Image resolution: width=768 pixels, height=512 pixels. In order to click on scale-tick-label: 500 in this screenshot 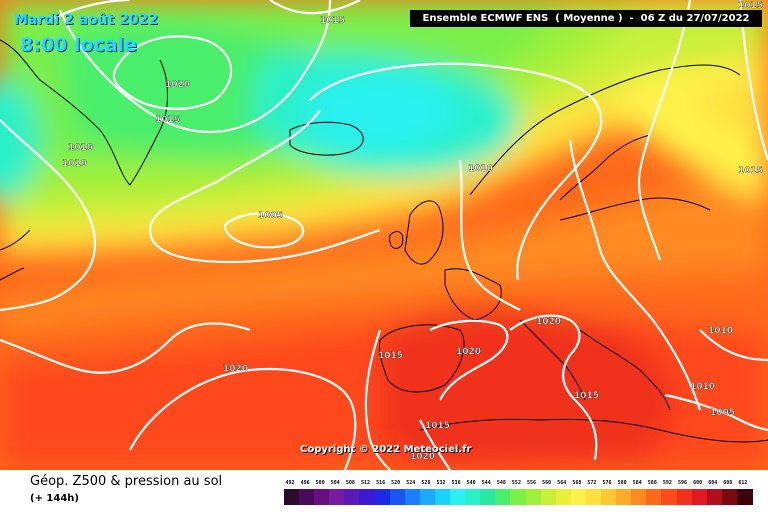, I will do `click(320, 483)`.